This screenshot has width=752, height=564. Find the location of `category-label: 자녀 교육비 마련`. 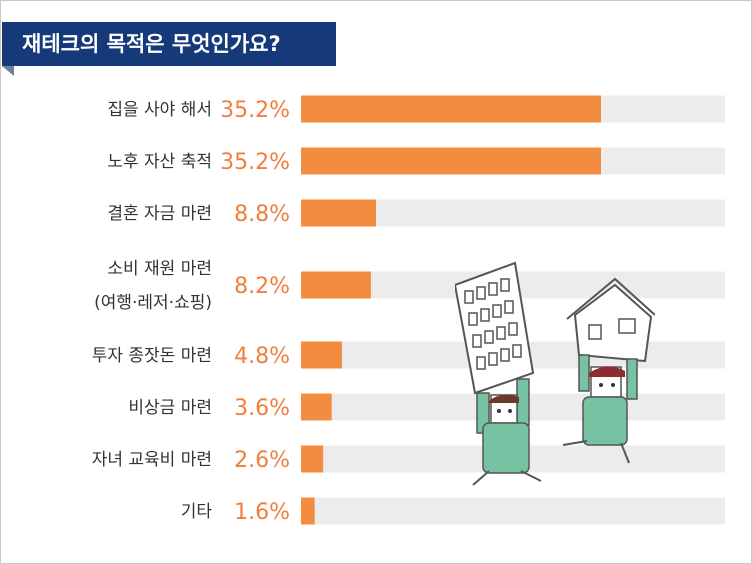

category-label: 자녀 교육비 마련 is located at coordinates (152, 460).